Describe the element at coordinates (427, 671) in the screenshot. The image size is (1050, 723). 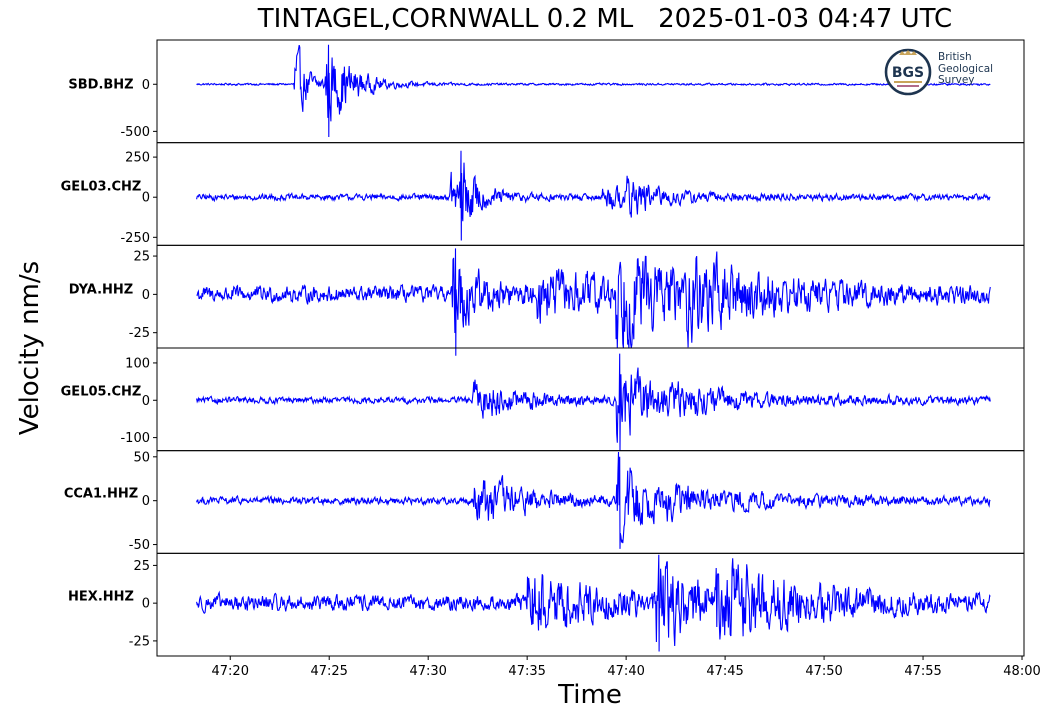
I see `x-tick-label: 47:30` at that location.